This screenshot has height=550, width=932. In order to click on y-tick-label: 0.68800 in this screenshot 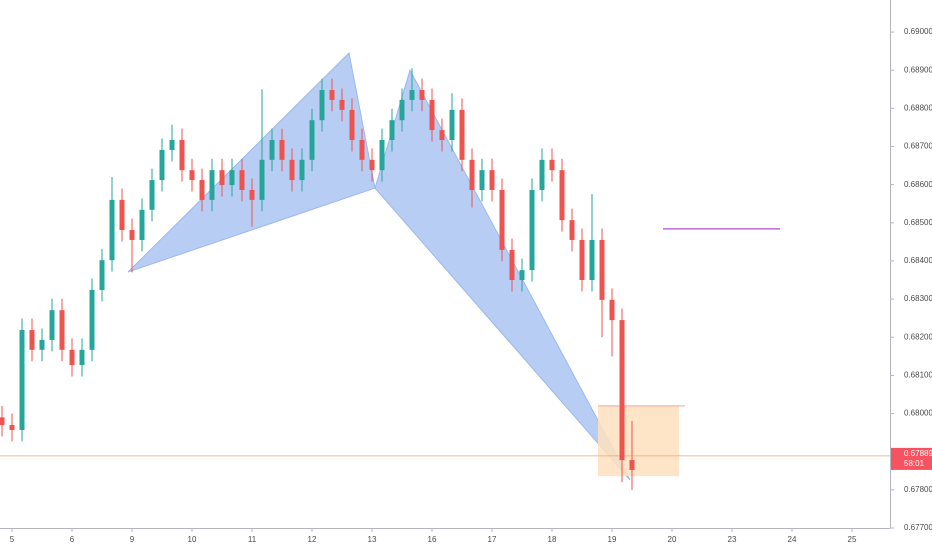, I will do `click(918, 107)`.